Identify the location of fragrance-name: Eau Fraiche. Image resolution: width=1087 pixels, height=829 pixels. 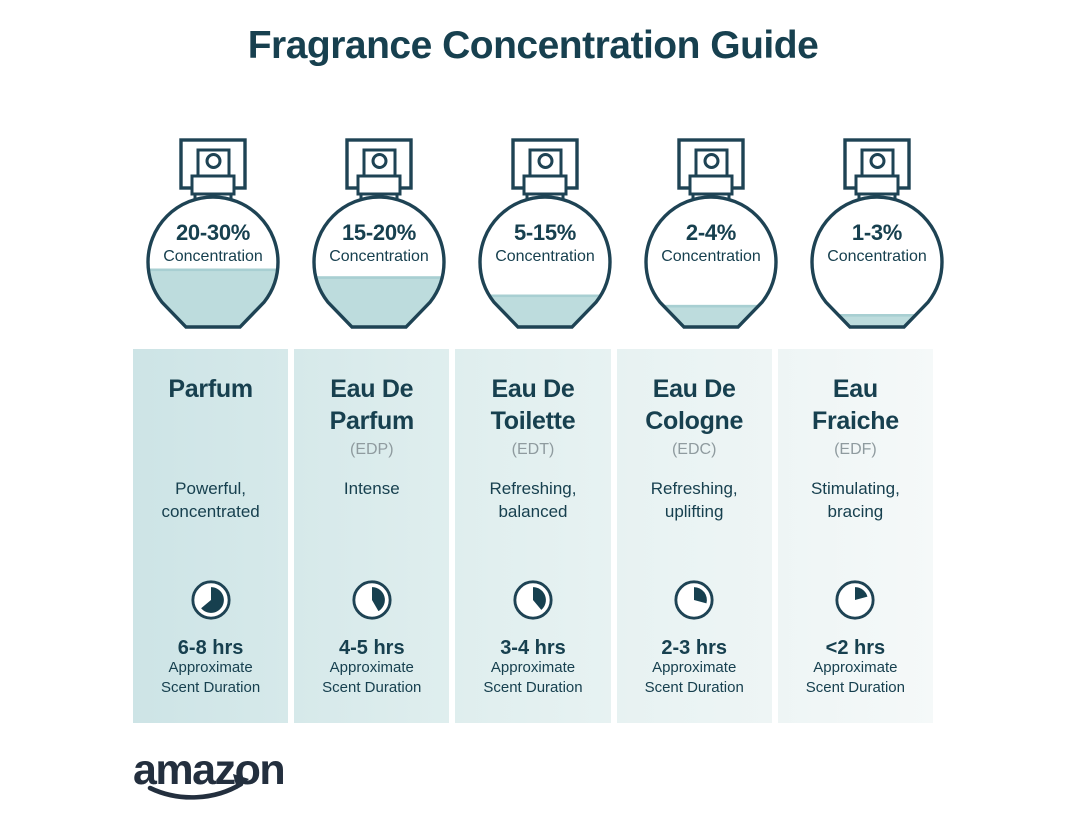
(855, 405).